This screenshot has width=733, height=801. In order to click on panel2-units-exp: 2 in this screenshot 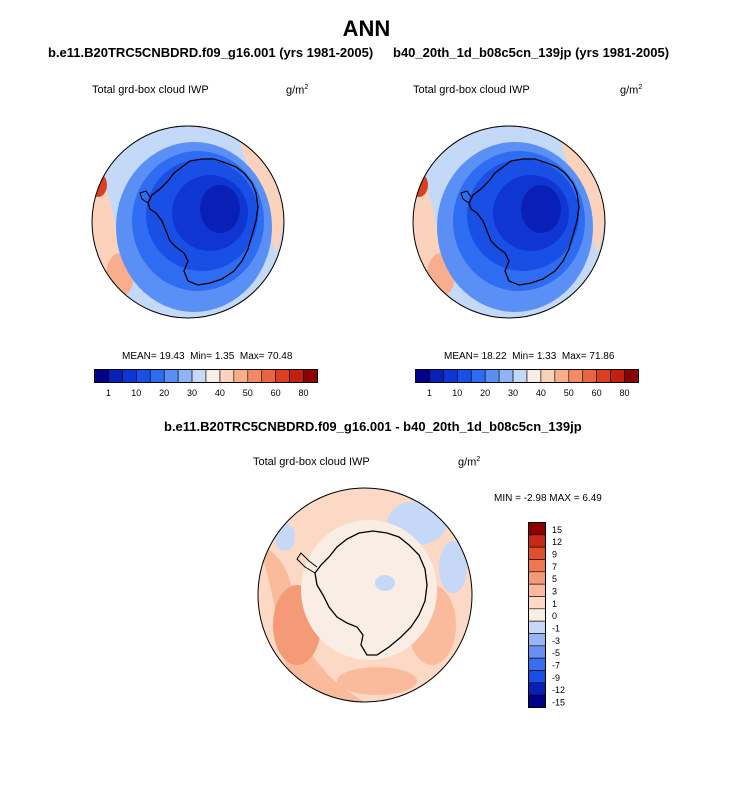, I will do `click(640, 87)`.